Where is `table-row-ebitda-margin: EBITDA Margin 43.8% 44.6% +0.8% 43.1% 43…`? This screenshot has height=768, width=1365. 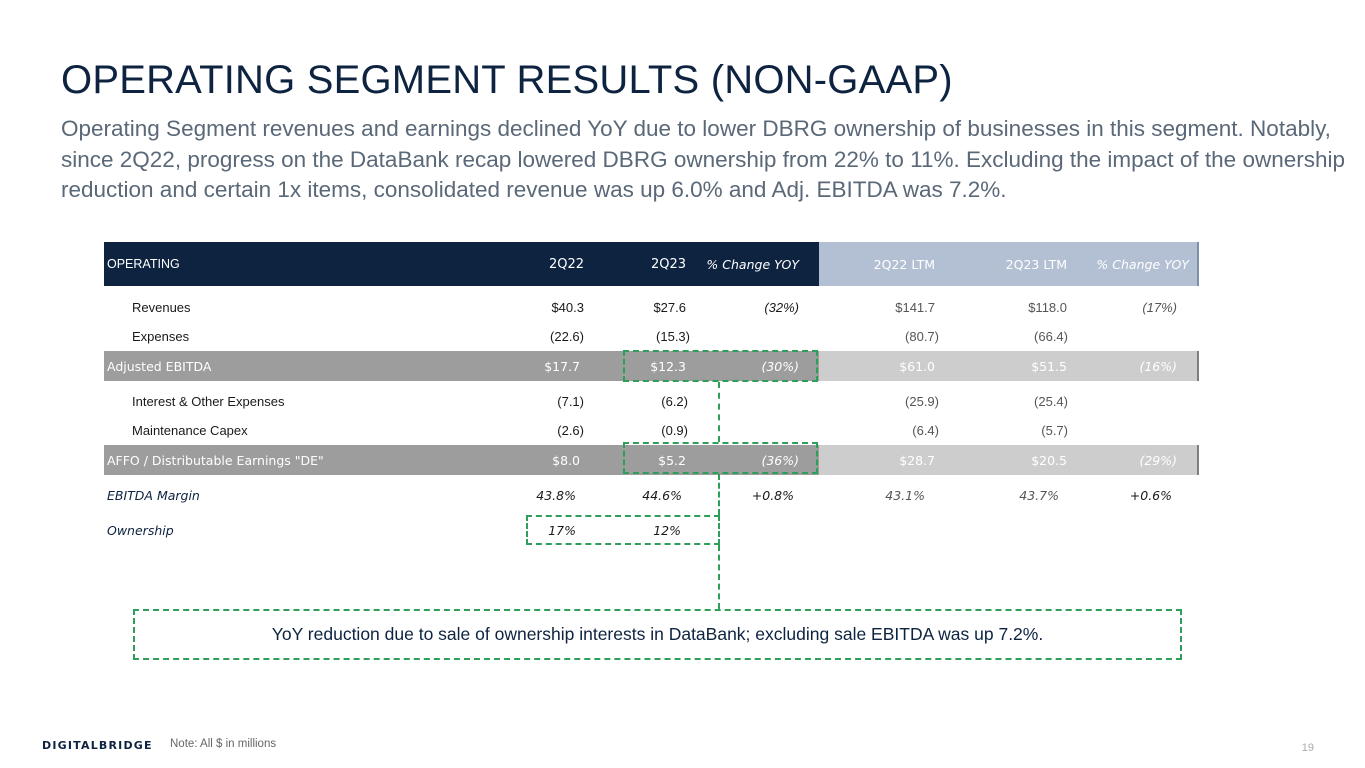
table-row-ebitda-margin: EBITDA Margin 43.8% 44.6% +0.8% 43.1% 43… is located at coordinates (651, 495).